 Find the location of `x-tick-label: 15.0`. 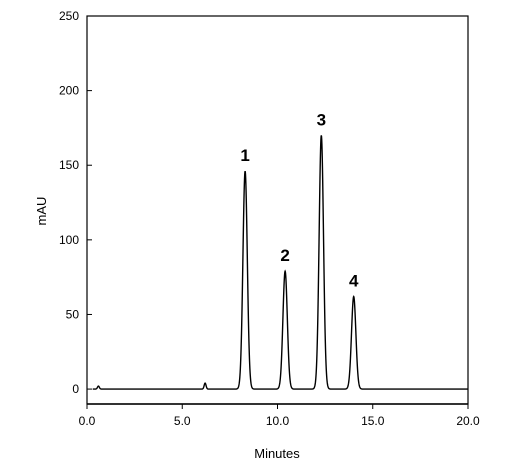

x-tick-label: 15.0 is located at coordinates (373, 421).